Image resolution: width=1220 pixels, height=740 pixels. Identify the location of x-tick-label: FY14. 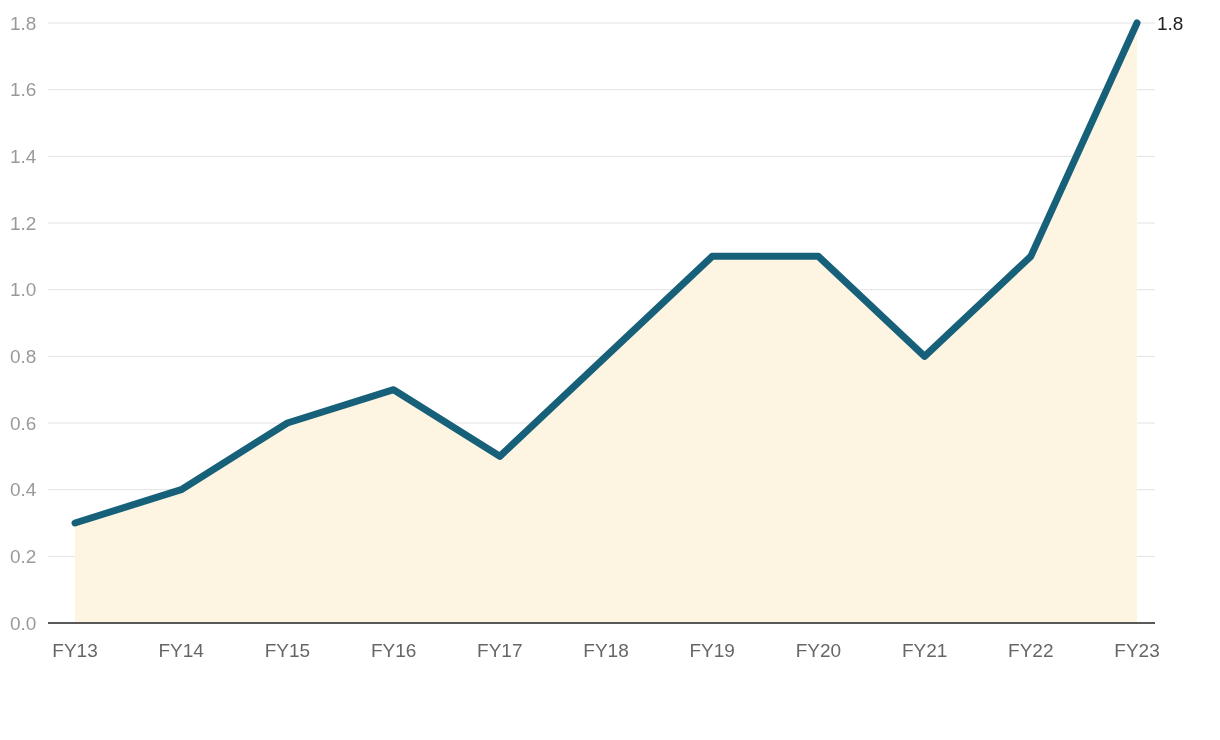
(181, 650).